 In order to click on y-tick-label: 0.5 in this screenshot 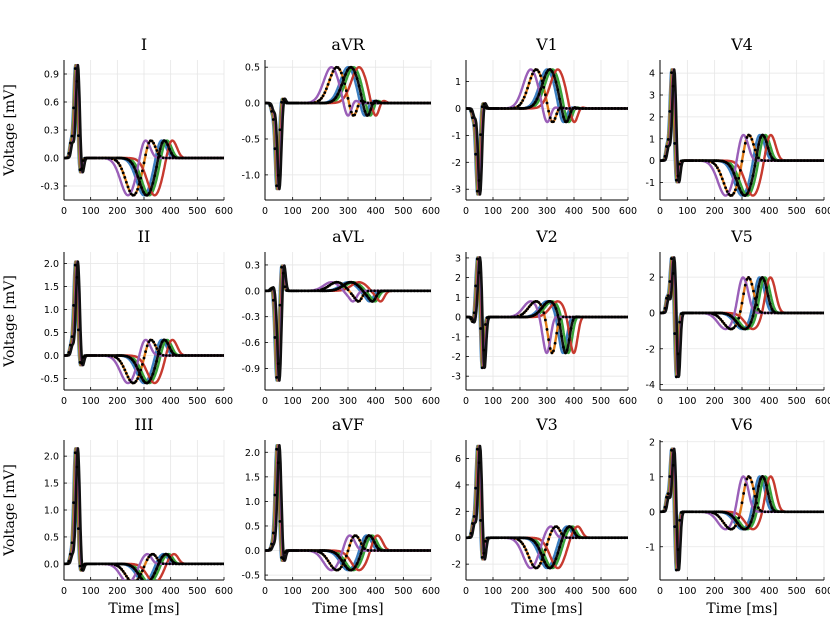, I will do `click(252, 526)`.